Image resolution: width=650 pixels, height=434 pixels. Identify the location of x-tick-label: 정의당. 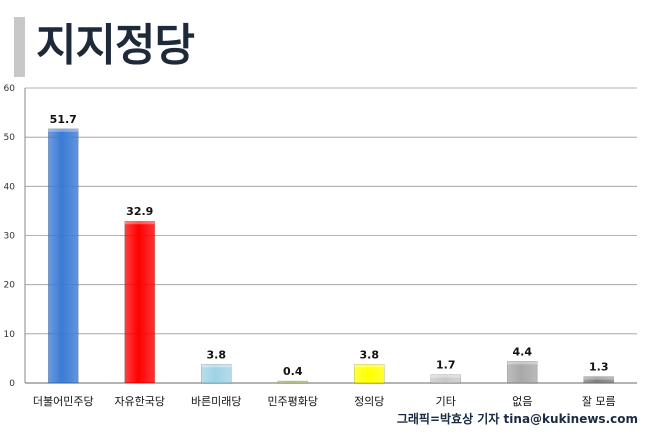
(369, 401).